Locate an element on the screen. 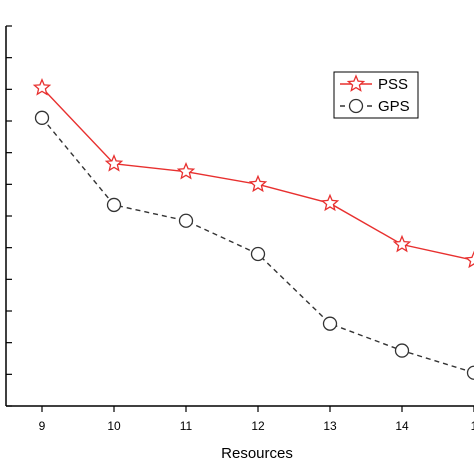 The height and width of the screenshot is (474, 474). x-axis-title: Resources is located at coordinates (257, 453).